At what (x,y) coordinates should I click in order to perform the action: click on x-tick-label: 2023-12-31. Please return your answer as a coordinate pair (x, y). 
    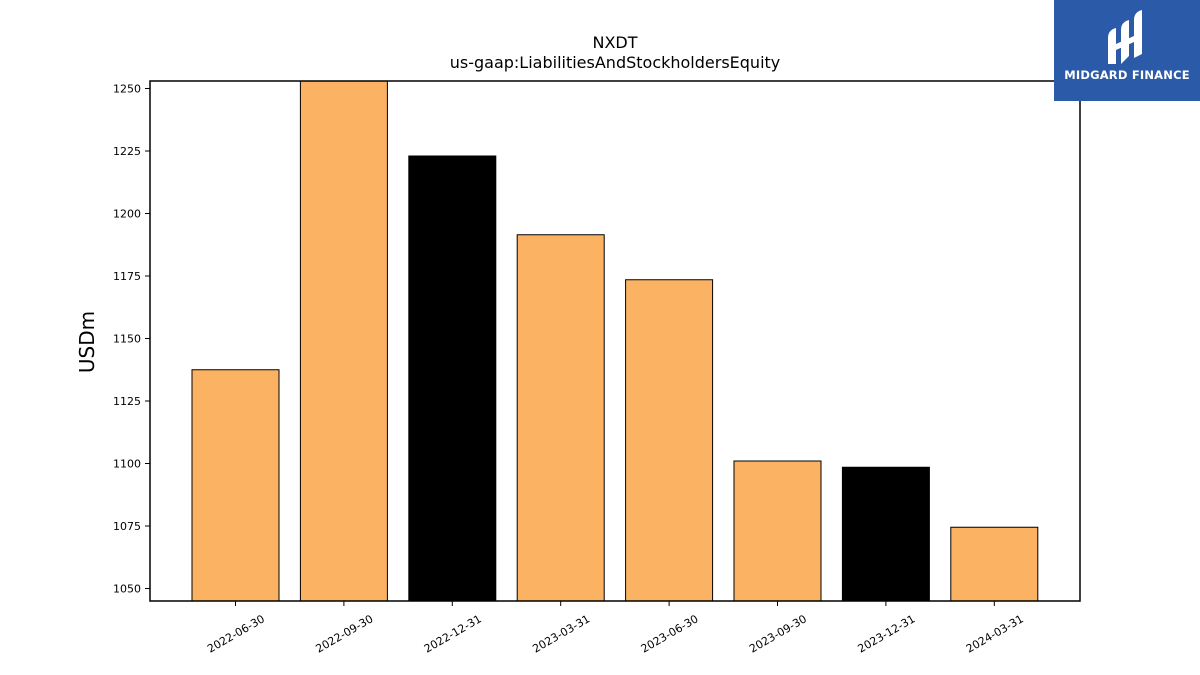
    Looking at the image, I should click on (887, 633).